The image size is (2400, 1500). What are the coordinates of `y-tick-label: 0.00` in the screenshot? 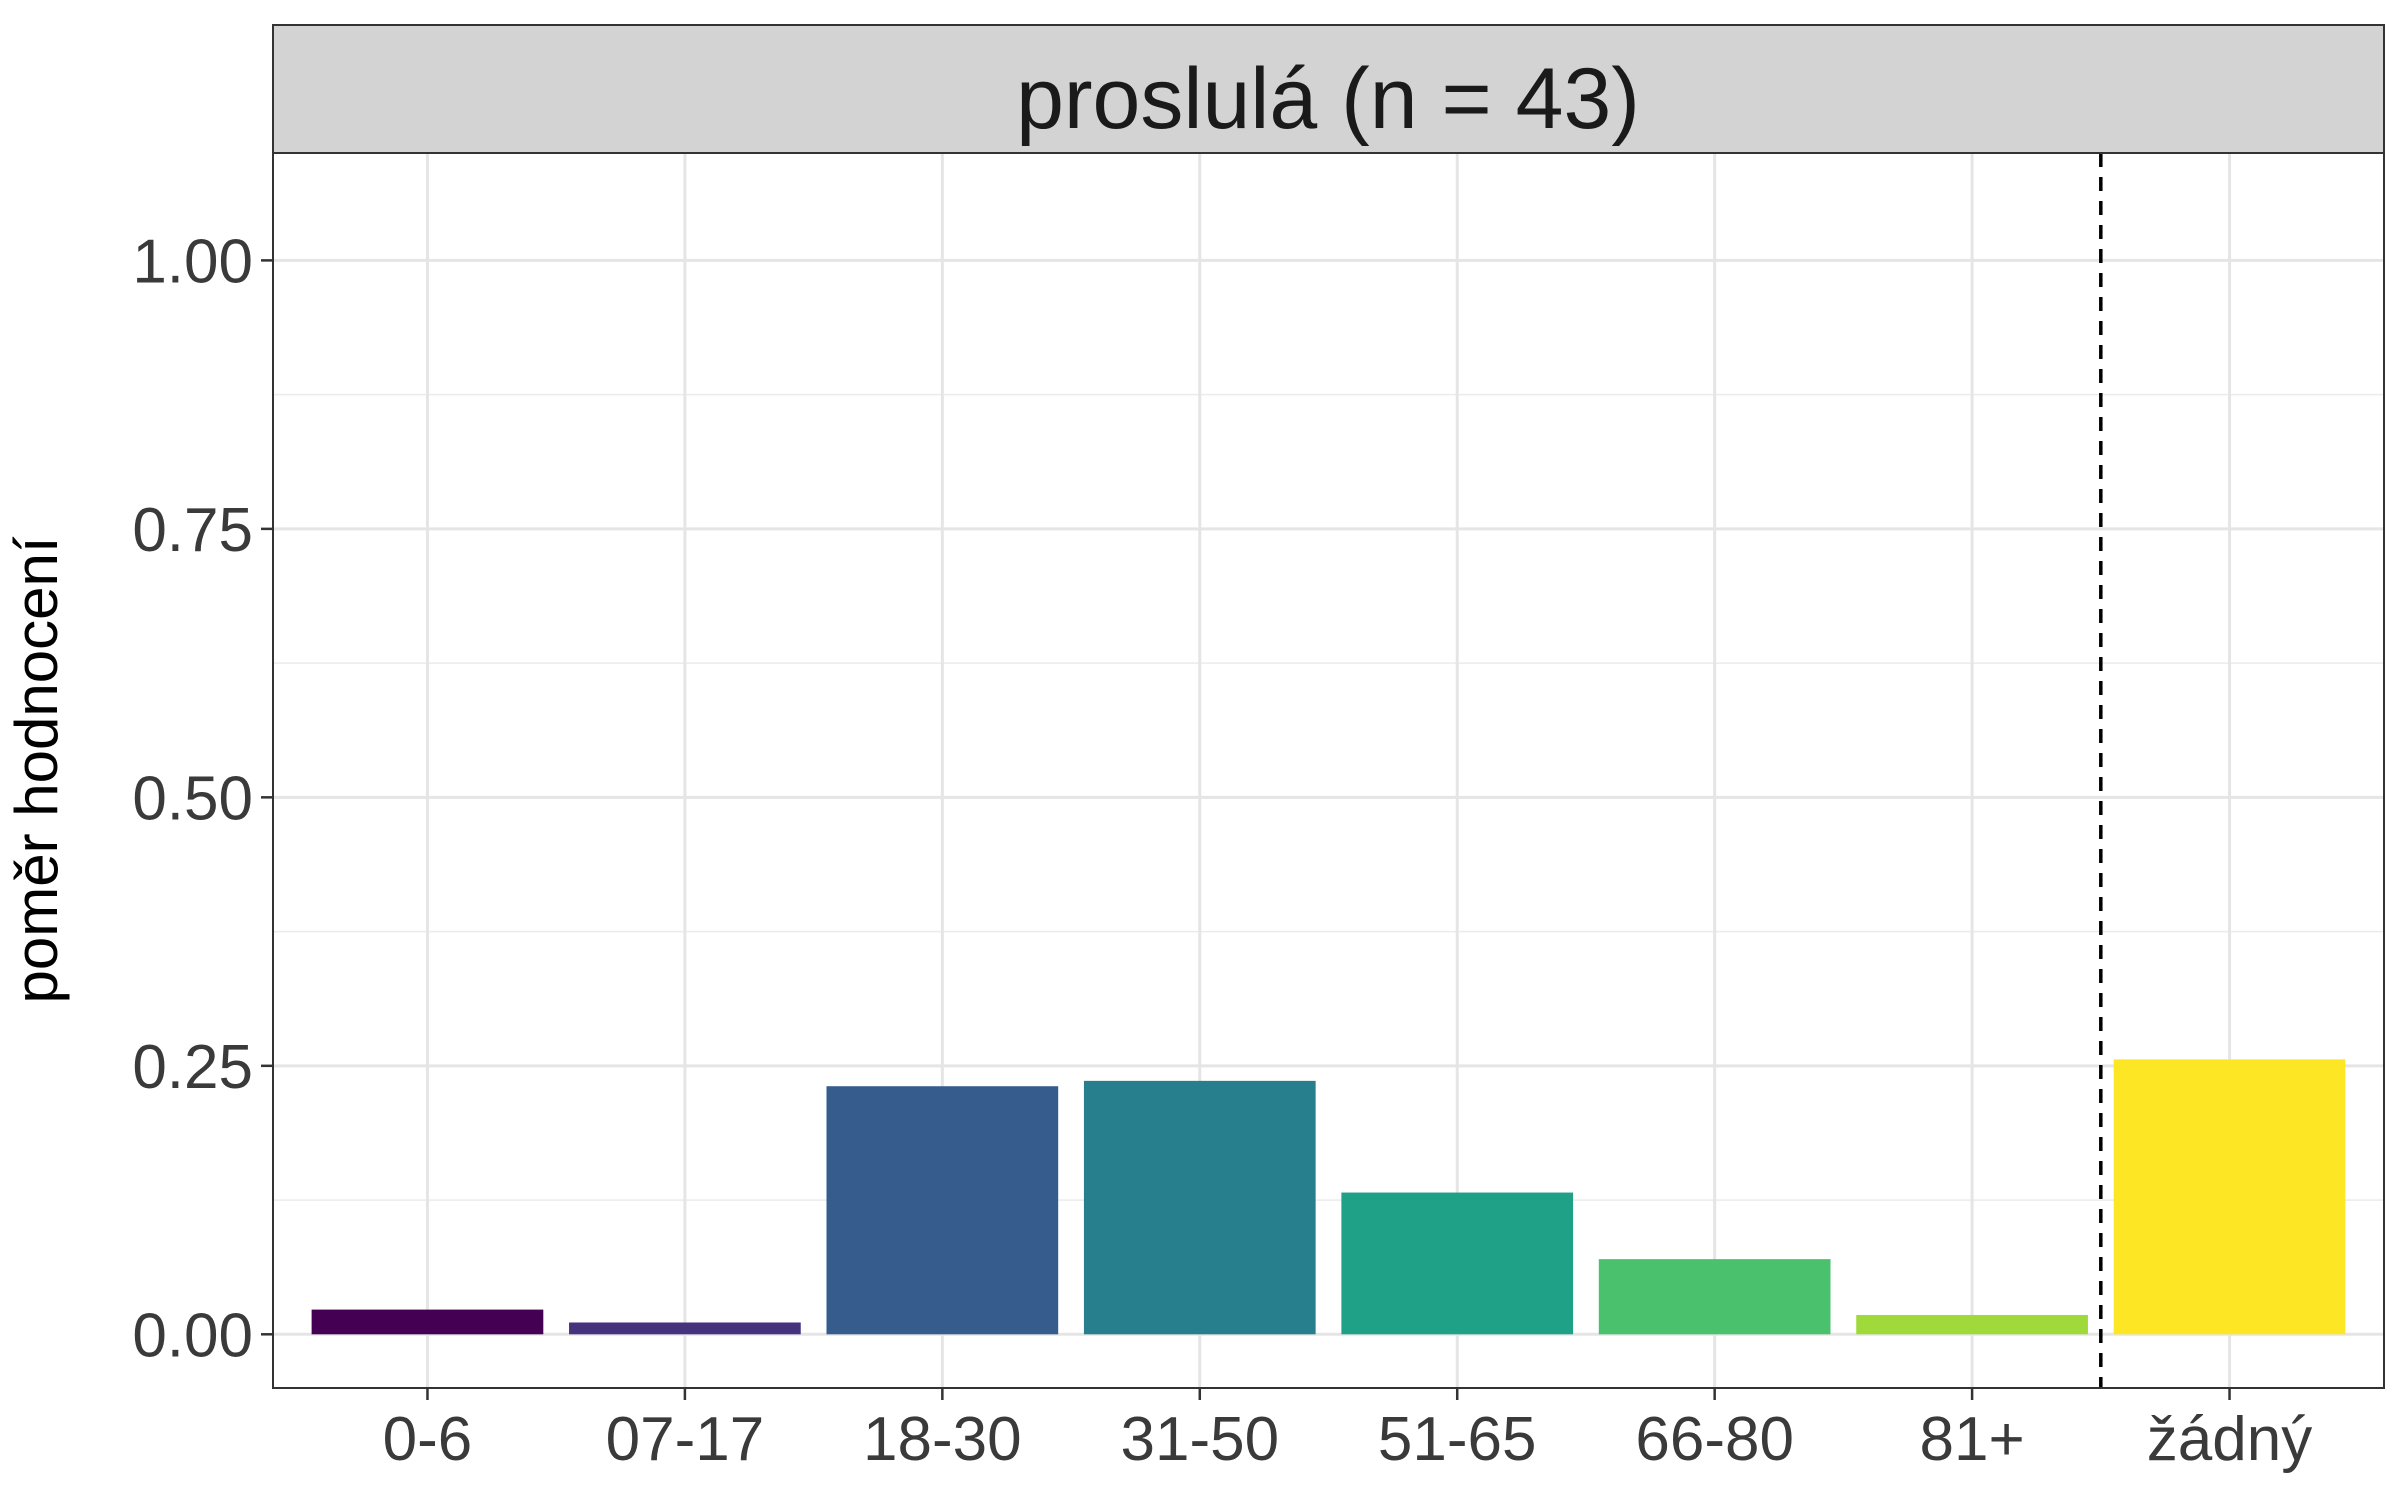 It's located at (192, 1335).